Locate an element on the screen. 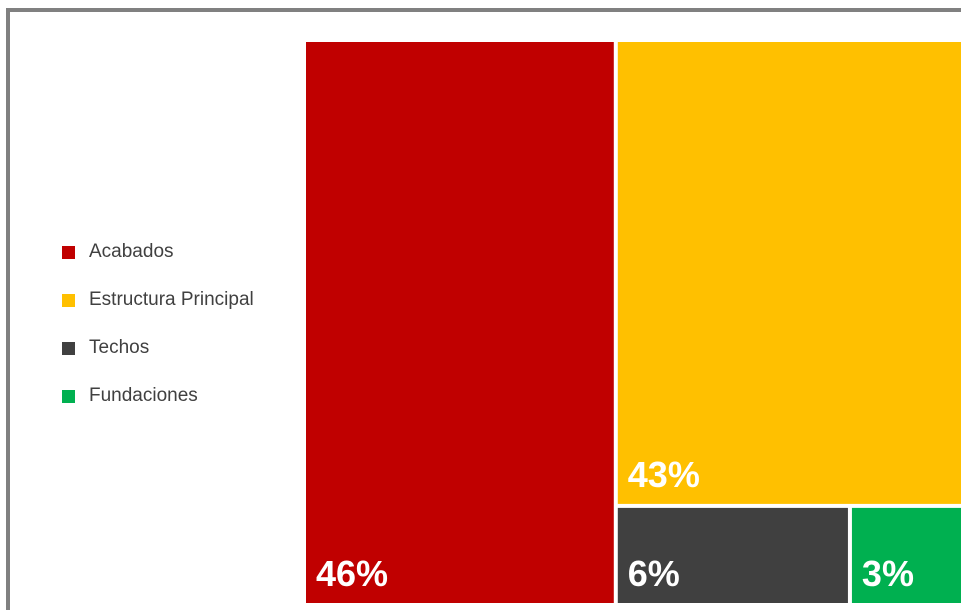  treemap-label-fundaciones: 3% is located at coordinates (888, 573).